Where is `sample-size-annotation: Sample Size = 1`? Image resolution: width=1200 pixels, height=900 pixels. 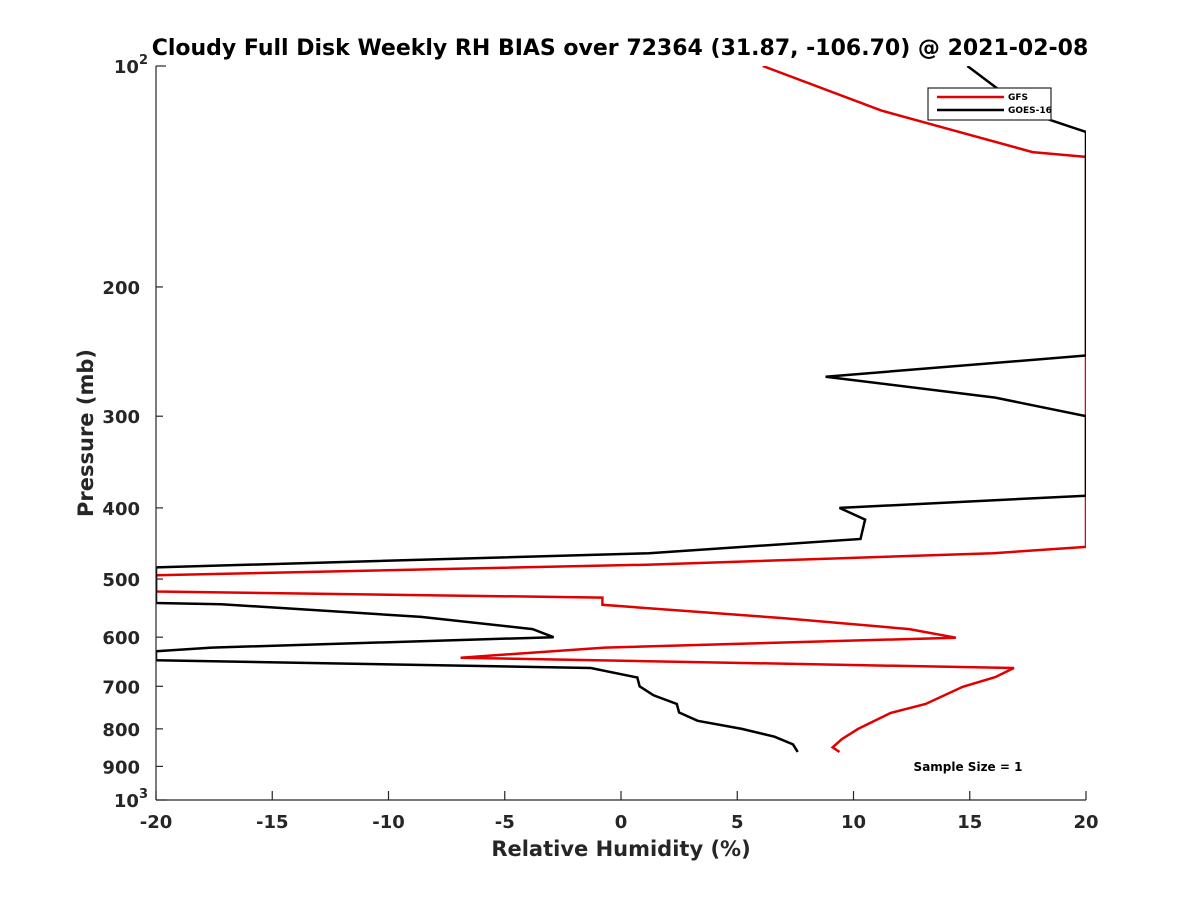 sample-size-annotation: Sample Size = 1 is located at coordinates (968, 767).